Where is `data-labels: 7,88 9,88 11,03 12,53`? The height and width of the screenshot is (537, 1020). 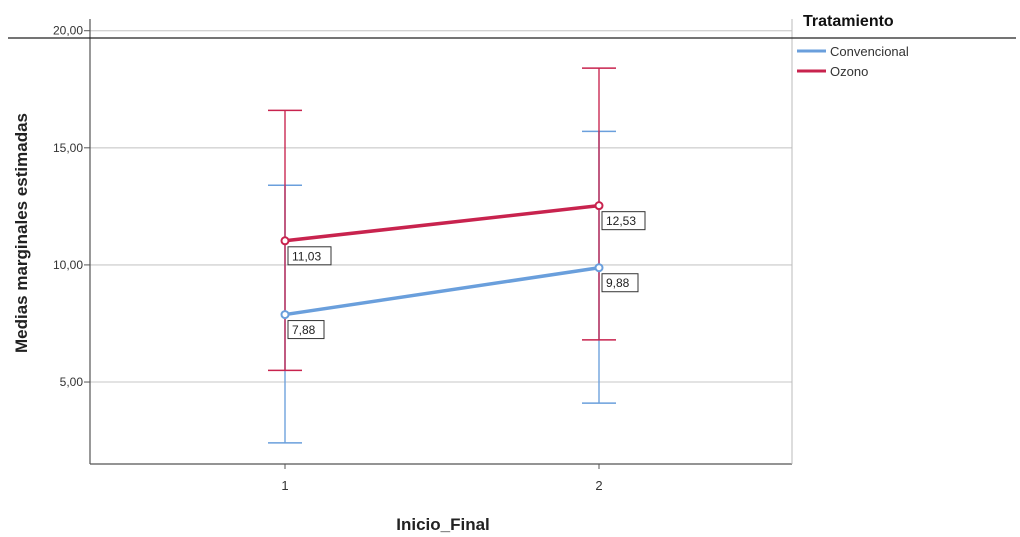 data-labels: 7,88 9,88 11,03 12,53 is located at coordinates (466, 275).